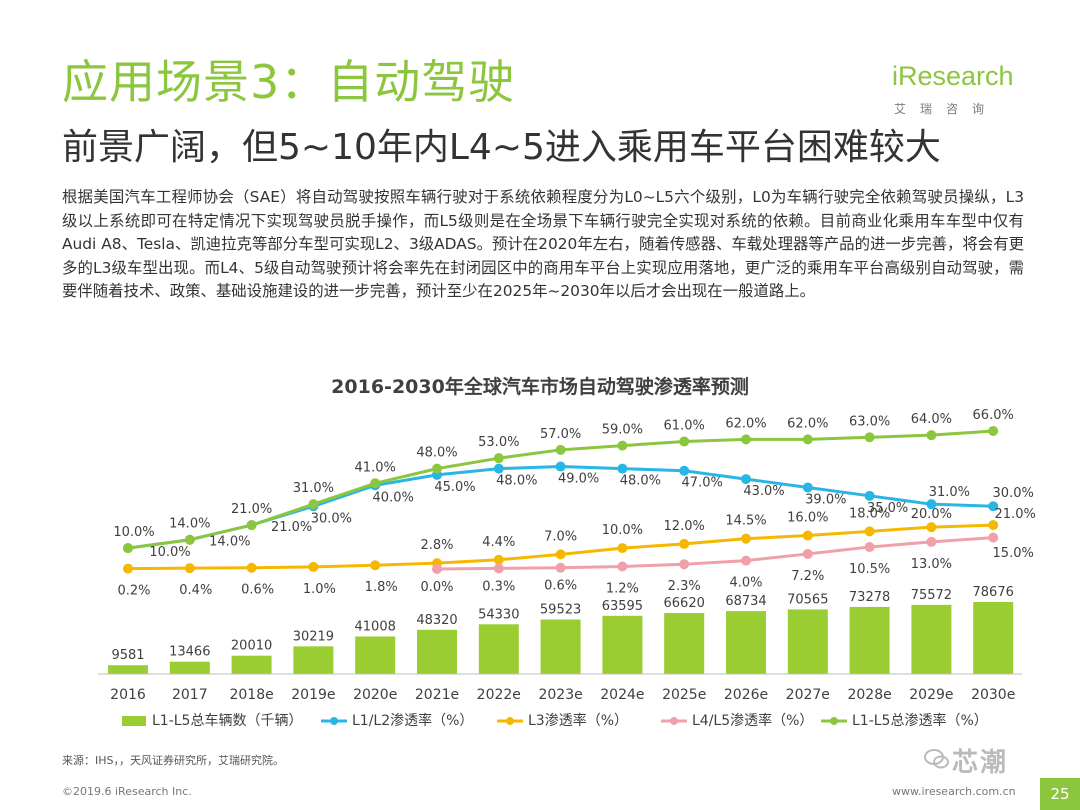  I want to click on bar-value-label: 73278, so click(869, 597).